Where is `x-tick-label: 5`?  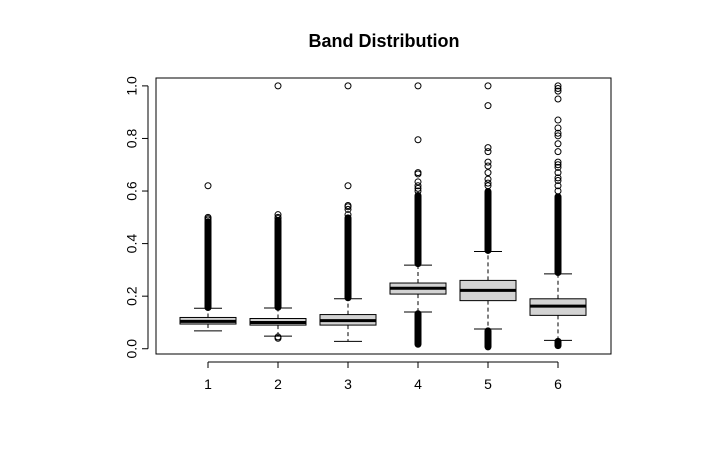
x-tick-label: 5 is located at coordinates (488, 384).